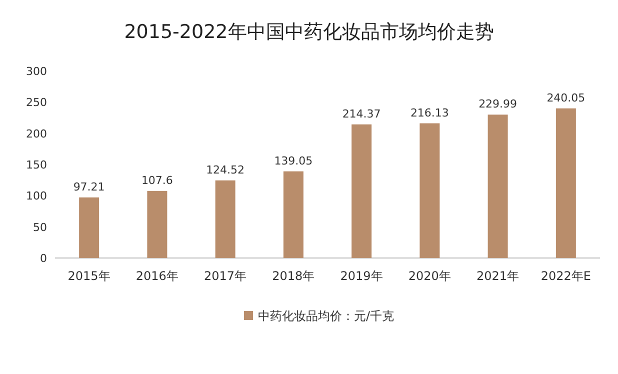 This screenshot has height=374, width=618. Describe the element at coordinates (36, 165) in the screenshot. I see `y-tick-label: 150` at that location.